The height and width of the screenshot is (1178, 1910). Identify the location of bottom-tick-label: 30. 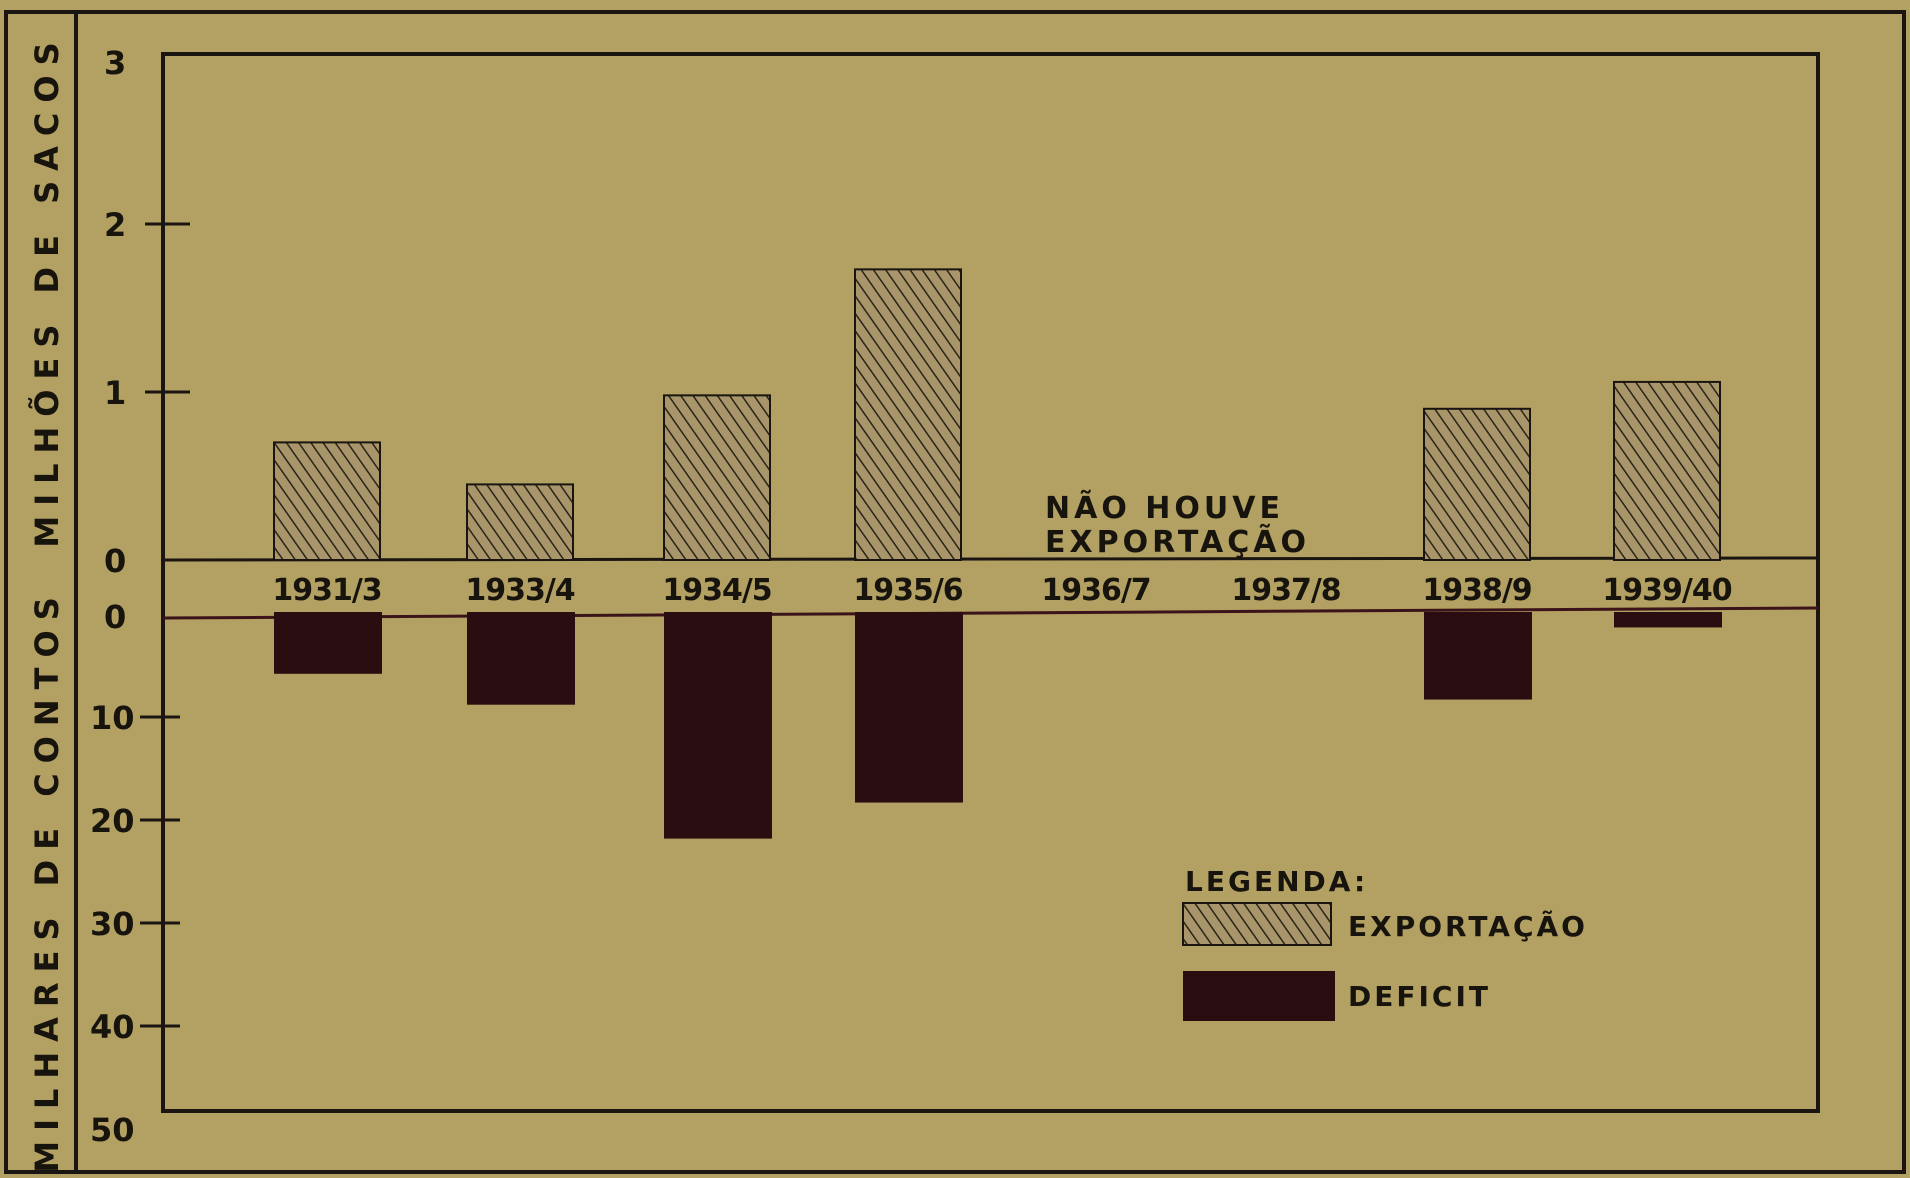
(112, 924).